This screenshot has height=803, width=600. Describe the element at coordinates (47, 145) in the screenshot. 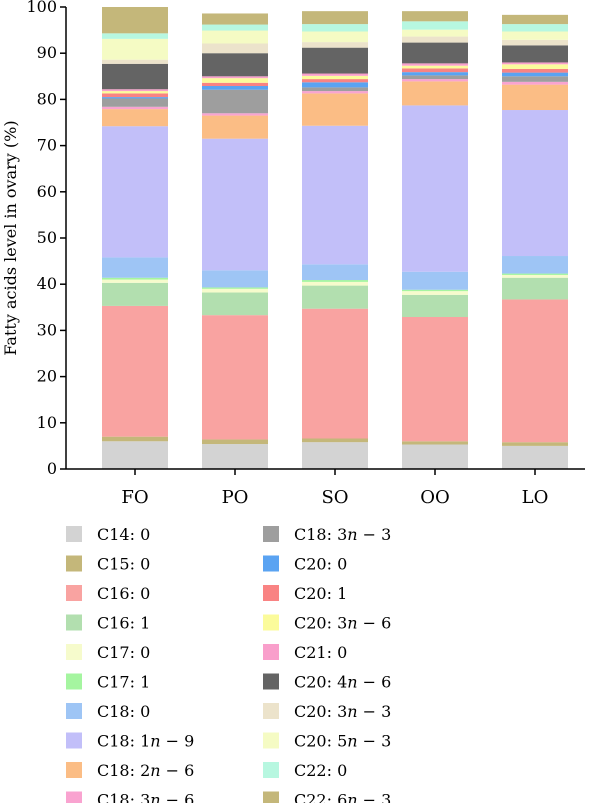

I see `y-tick-label: 70` at that location.